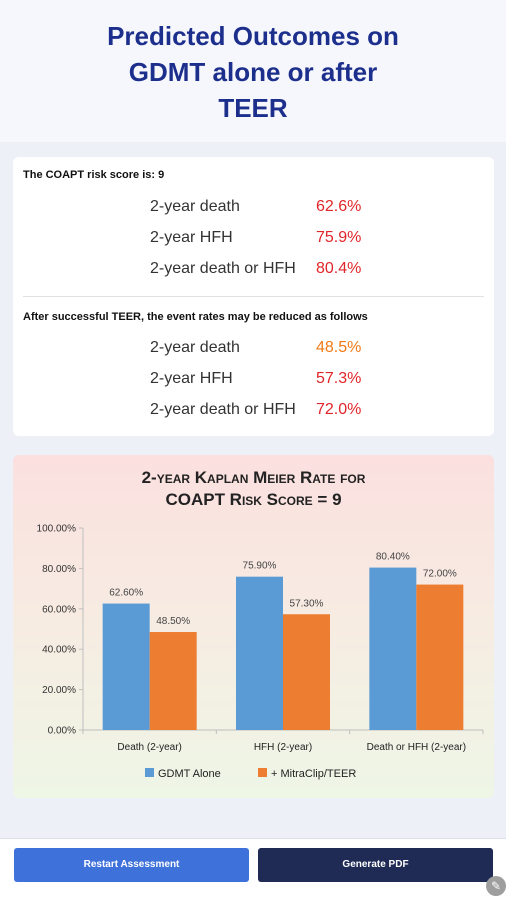  Describe the element at coordinates (496, 886) in the screenshot. I see `pencil-icon: ✎` at that location.